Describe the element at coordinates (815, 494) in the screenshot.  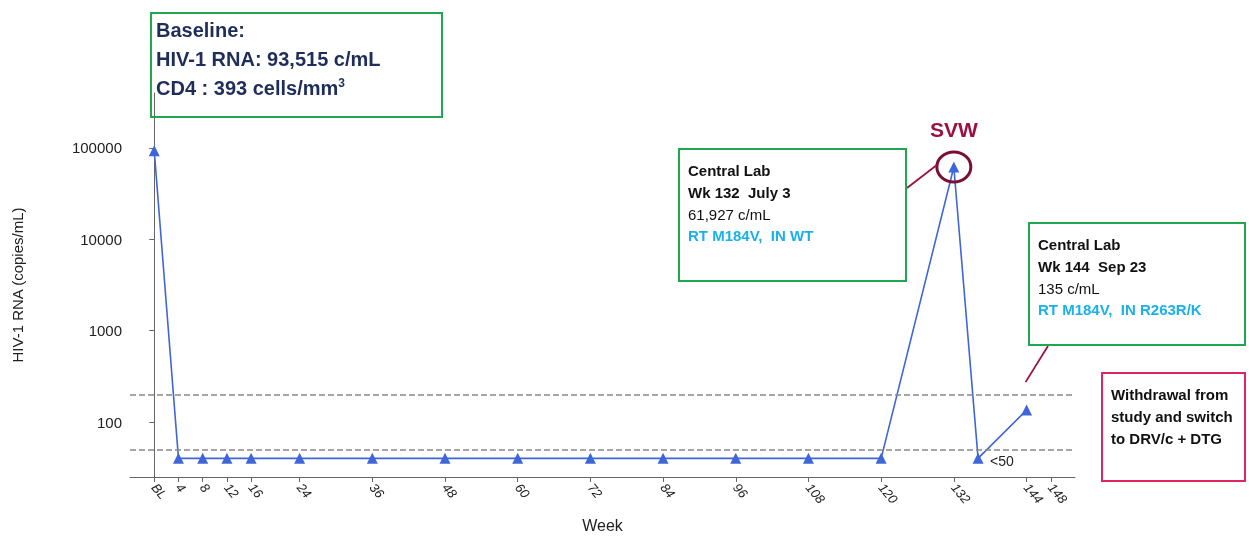
I see `x-tick-label: 108` at that location.